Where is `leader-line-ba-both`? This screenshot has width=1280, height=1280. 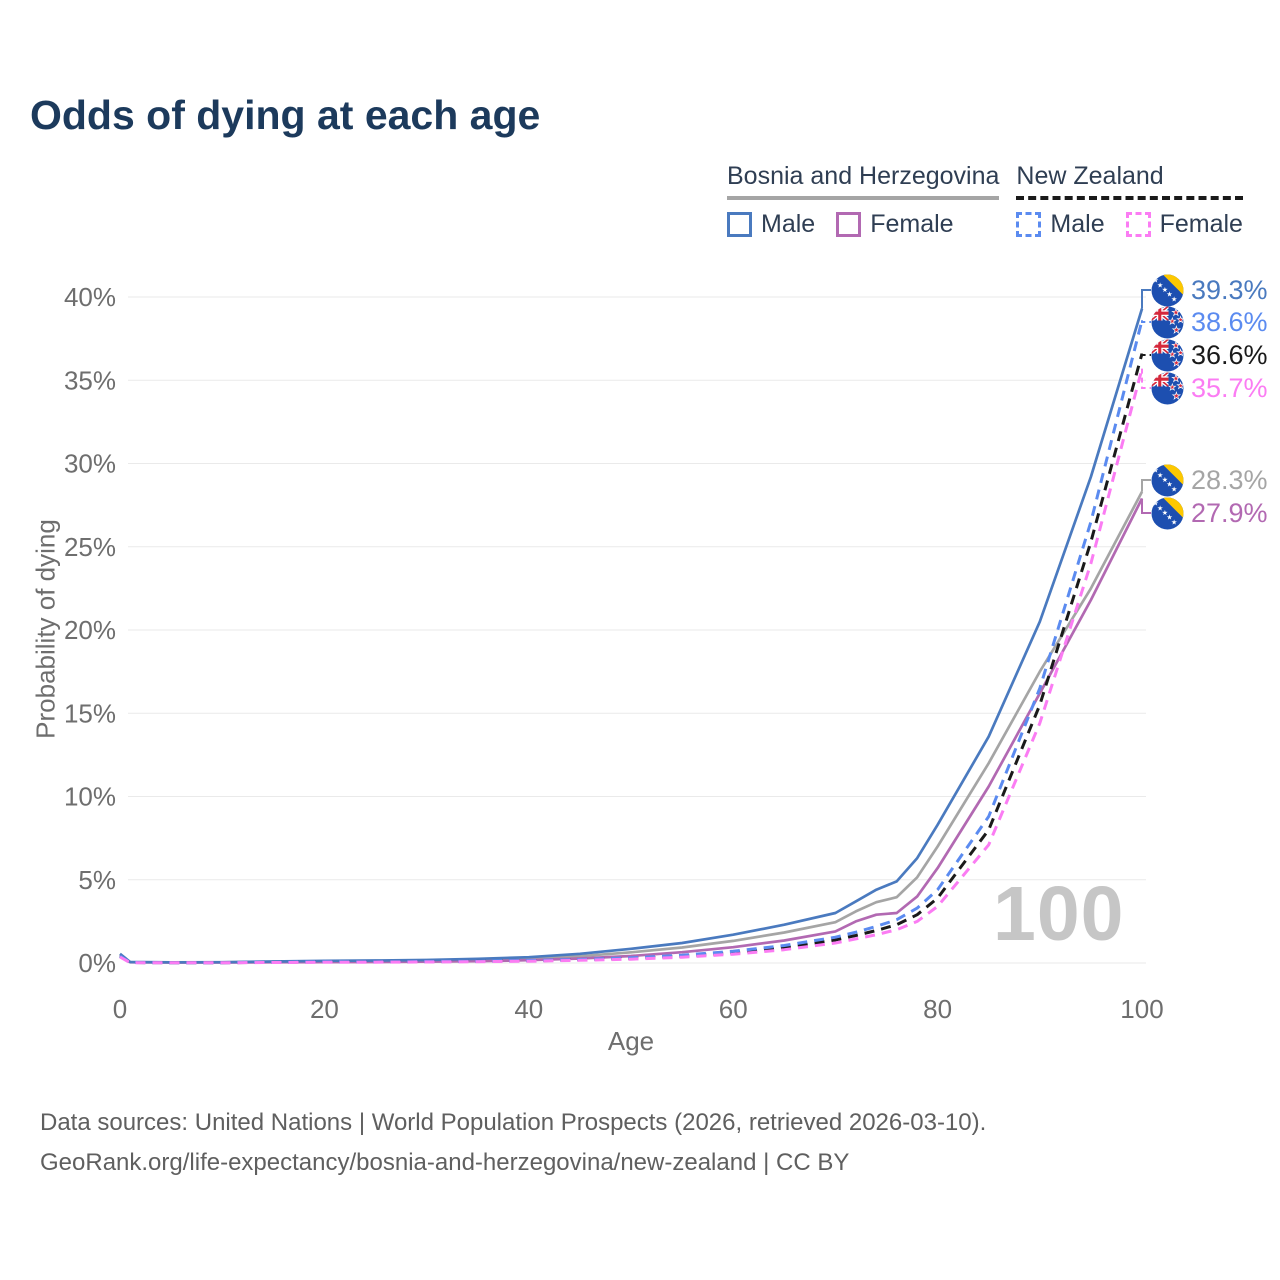 leader-line-ba-both is located at coordinates (1146, 485).